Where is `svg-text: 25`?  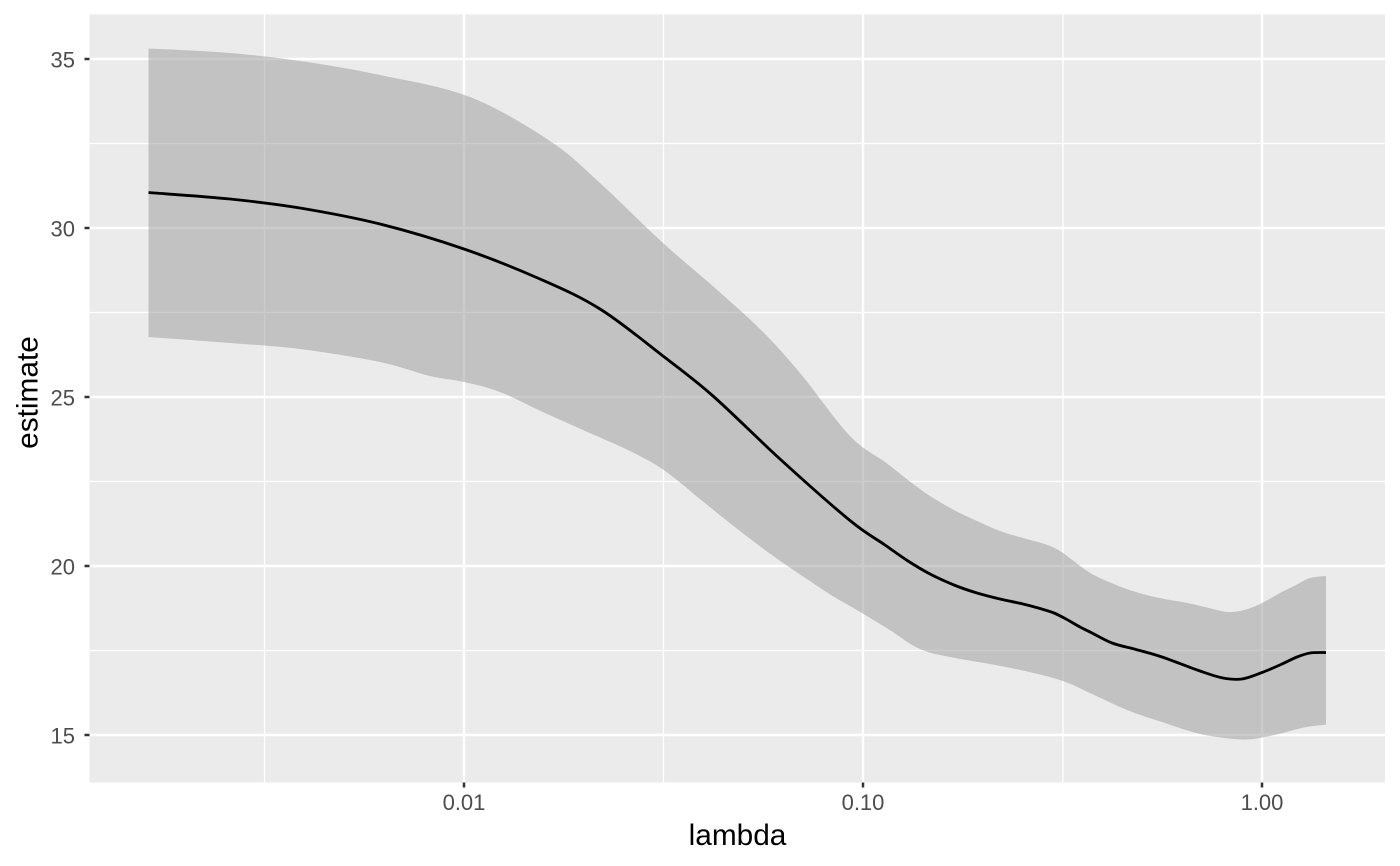
svg-text: 25 is located at coordinates (63, 398).